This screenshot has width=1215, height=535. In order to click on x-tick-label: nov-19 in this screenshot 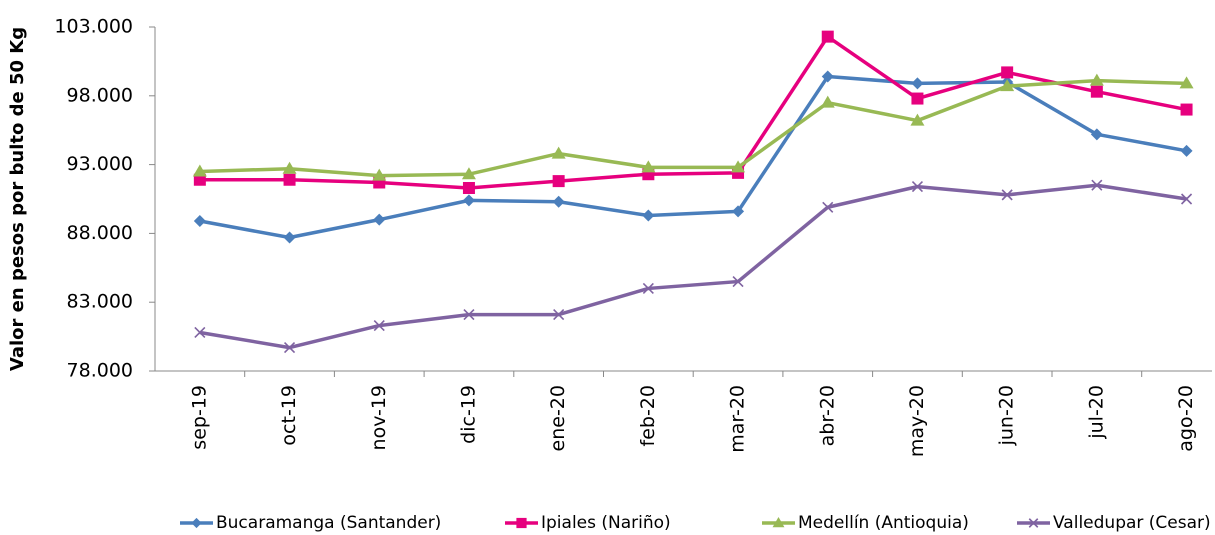, I will do `click(379, 417)`.